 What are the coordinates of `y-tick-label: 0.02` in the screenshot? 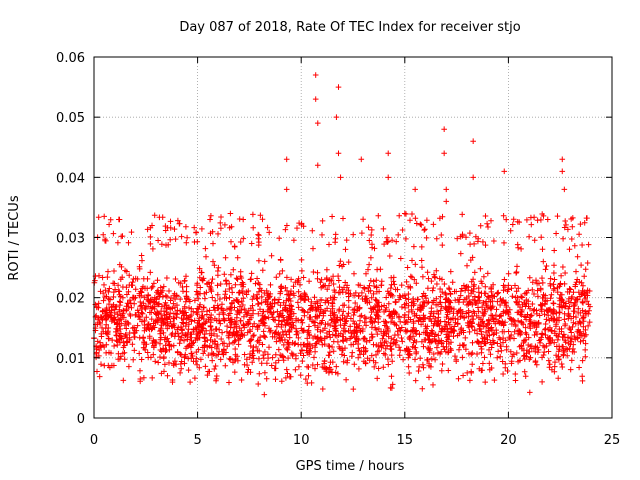 It's located at (70, 299).